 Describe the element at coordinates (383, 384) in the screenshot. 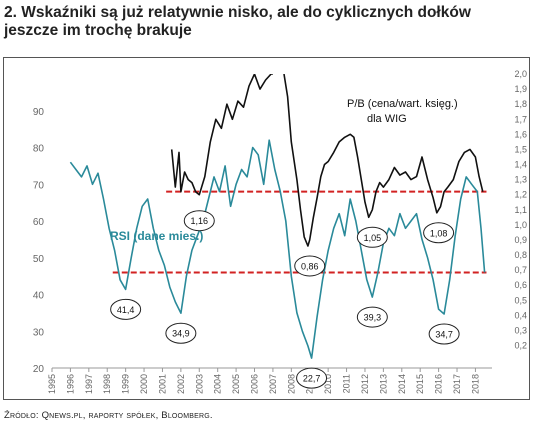

I see `x-tick-label: 2013` at that location.